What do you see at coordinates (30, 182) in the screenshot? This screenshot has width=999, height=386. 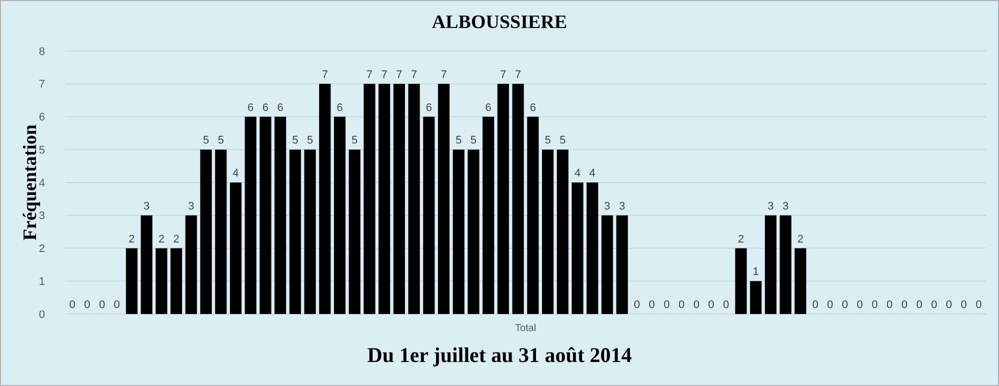 I see `y-axis-title: Fréquentation` at bounding box center [30, 182].